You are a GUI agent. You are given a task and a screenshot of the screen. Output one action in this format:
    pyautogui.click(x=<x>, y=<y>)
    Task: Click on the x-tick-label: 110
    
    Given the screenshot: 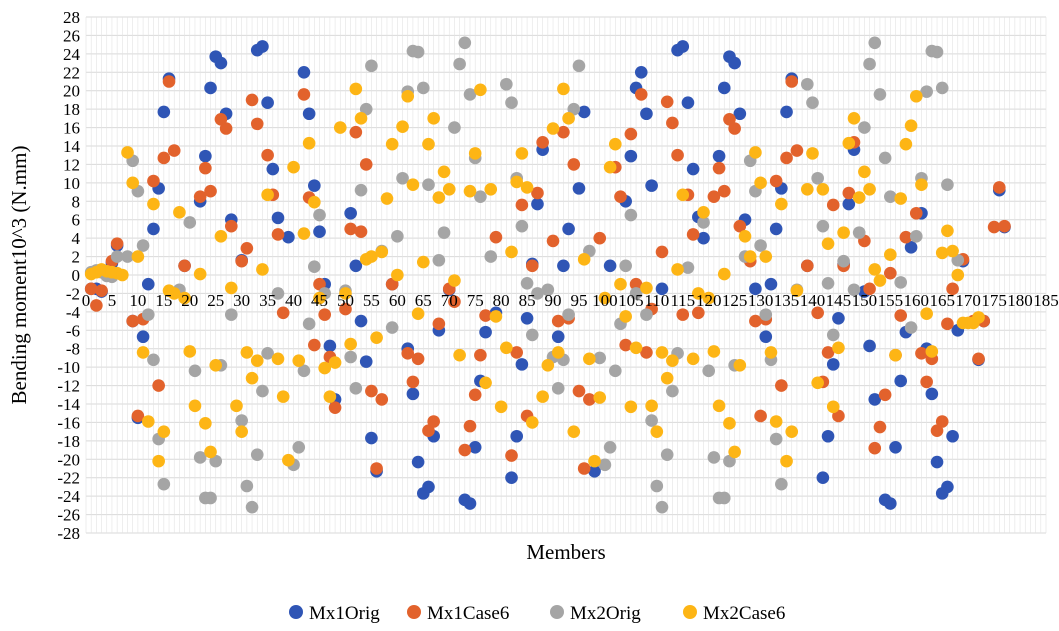 What is the action you would take?
    pyautogui.click(x=656, y=300)
    